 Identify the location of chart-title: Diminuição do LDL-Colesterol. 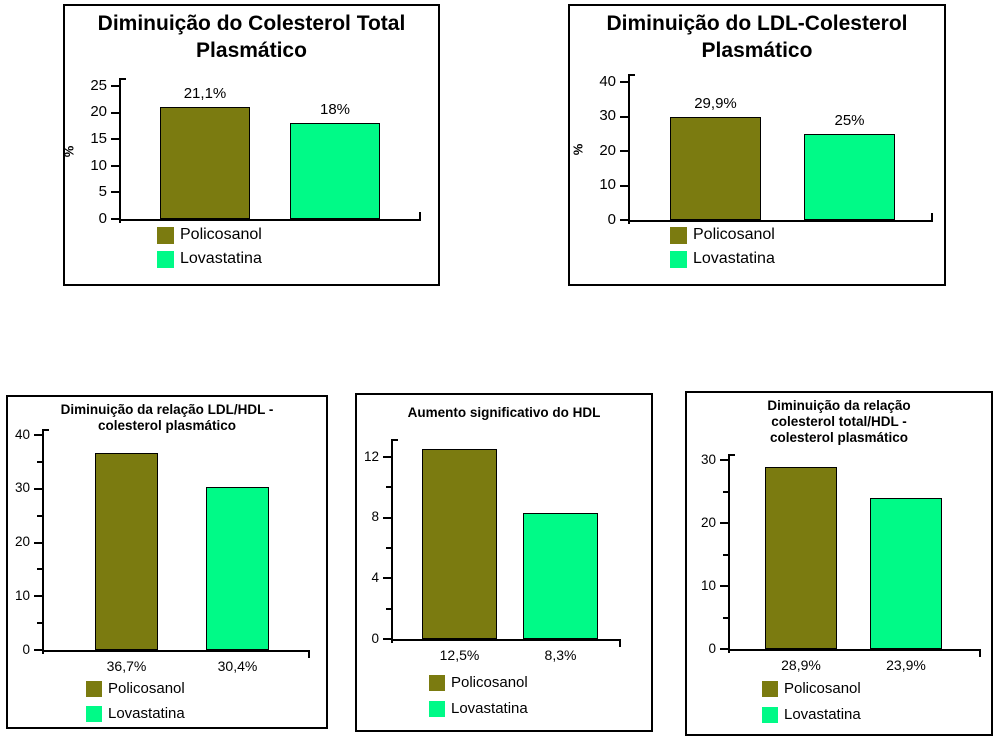
(757, 23).